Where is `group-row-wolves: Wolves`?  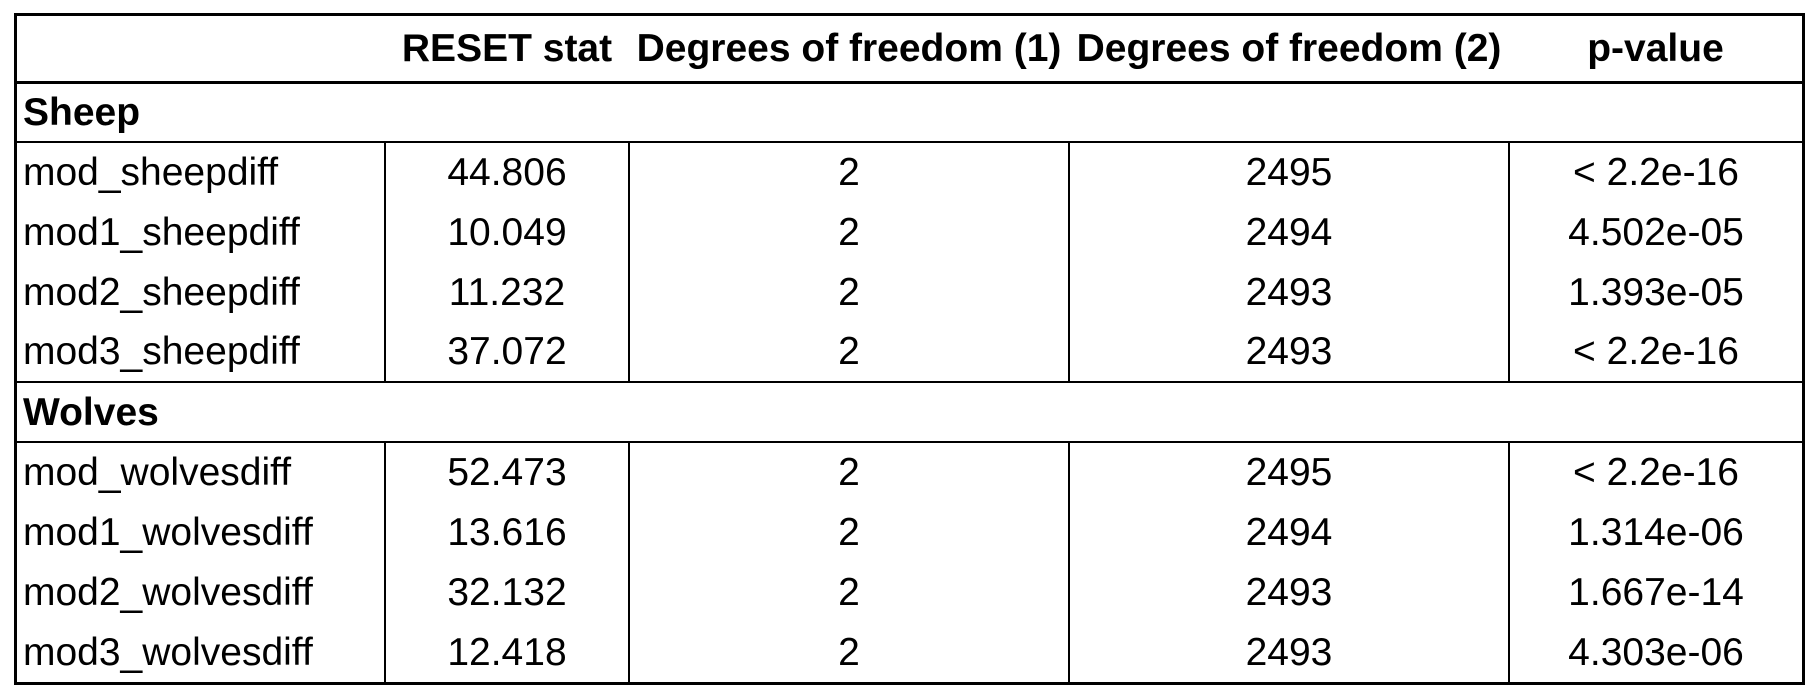
group-row-wolves: Wolves is located at coordinates (909, 412).